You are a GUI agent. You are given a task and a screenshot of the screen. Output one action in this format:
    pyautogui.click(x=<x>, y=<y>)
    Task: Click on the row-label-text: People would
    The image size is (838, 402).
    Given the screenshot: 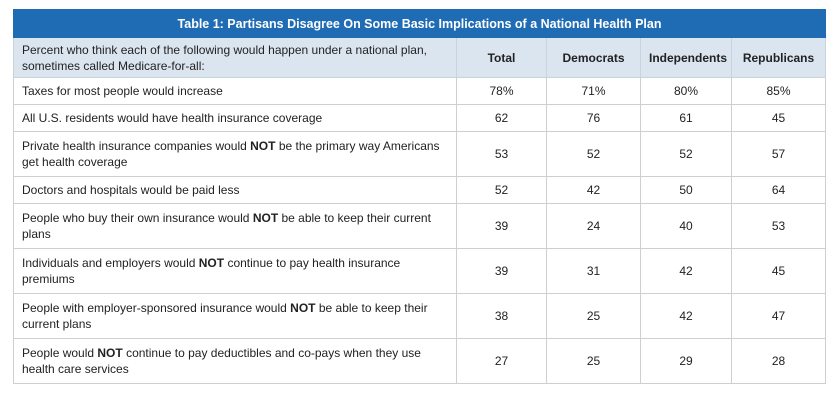 What is the action you would take?
    pyautogui.click(x=60, y=353)
    